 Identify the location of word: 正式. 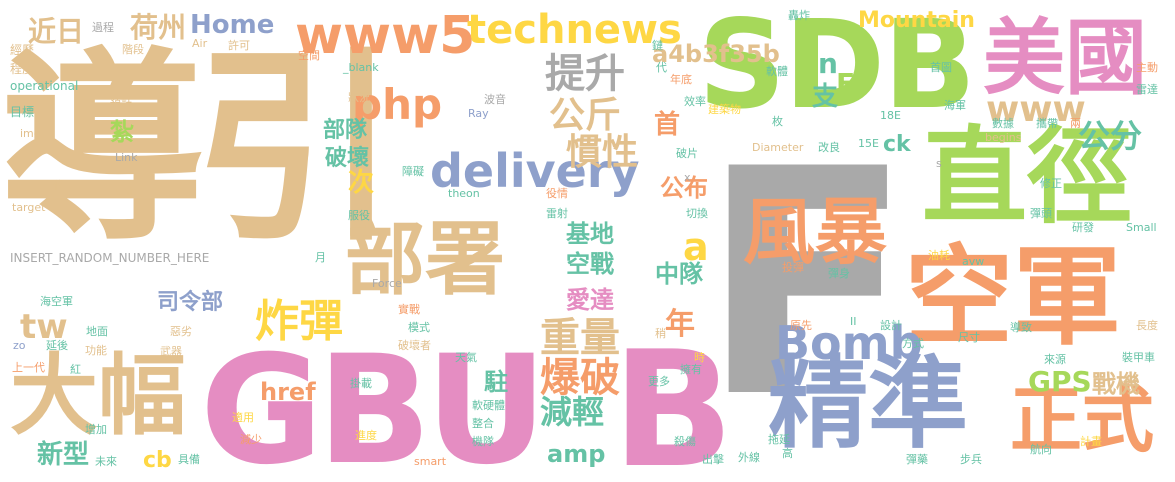
(1082, 420).